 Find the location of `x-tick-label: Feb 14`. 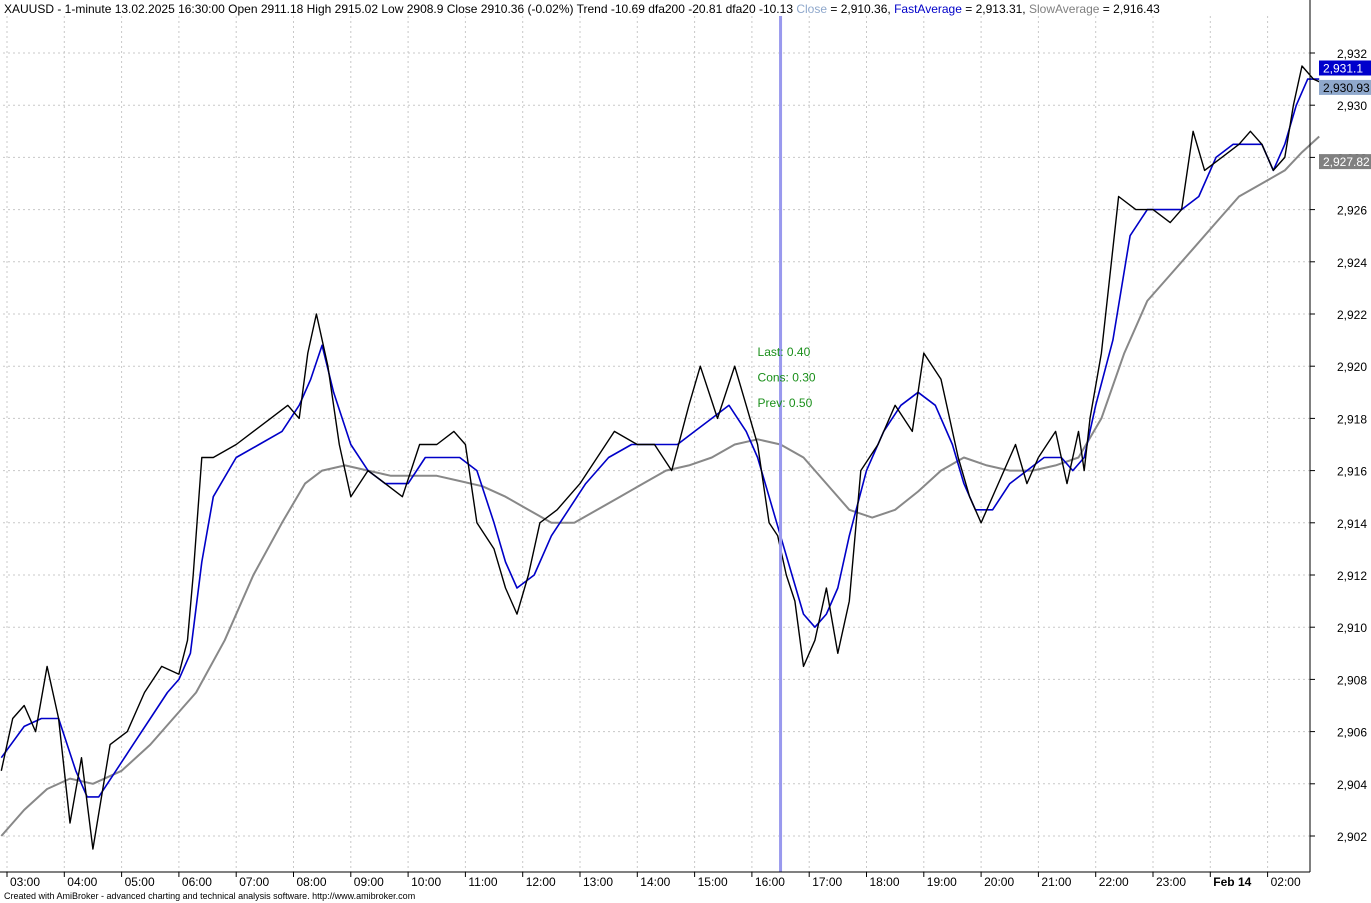

x-tick-label: Feb 14 is located at coordinates (1232, 882).